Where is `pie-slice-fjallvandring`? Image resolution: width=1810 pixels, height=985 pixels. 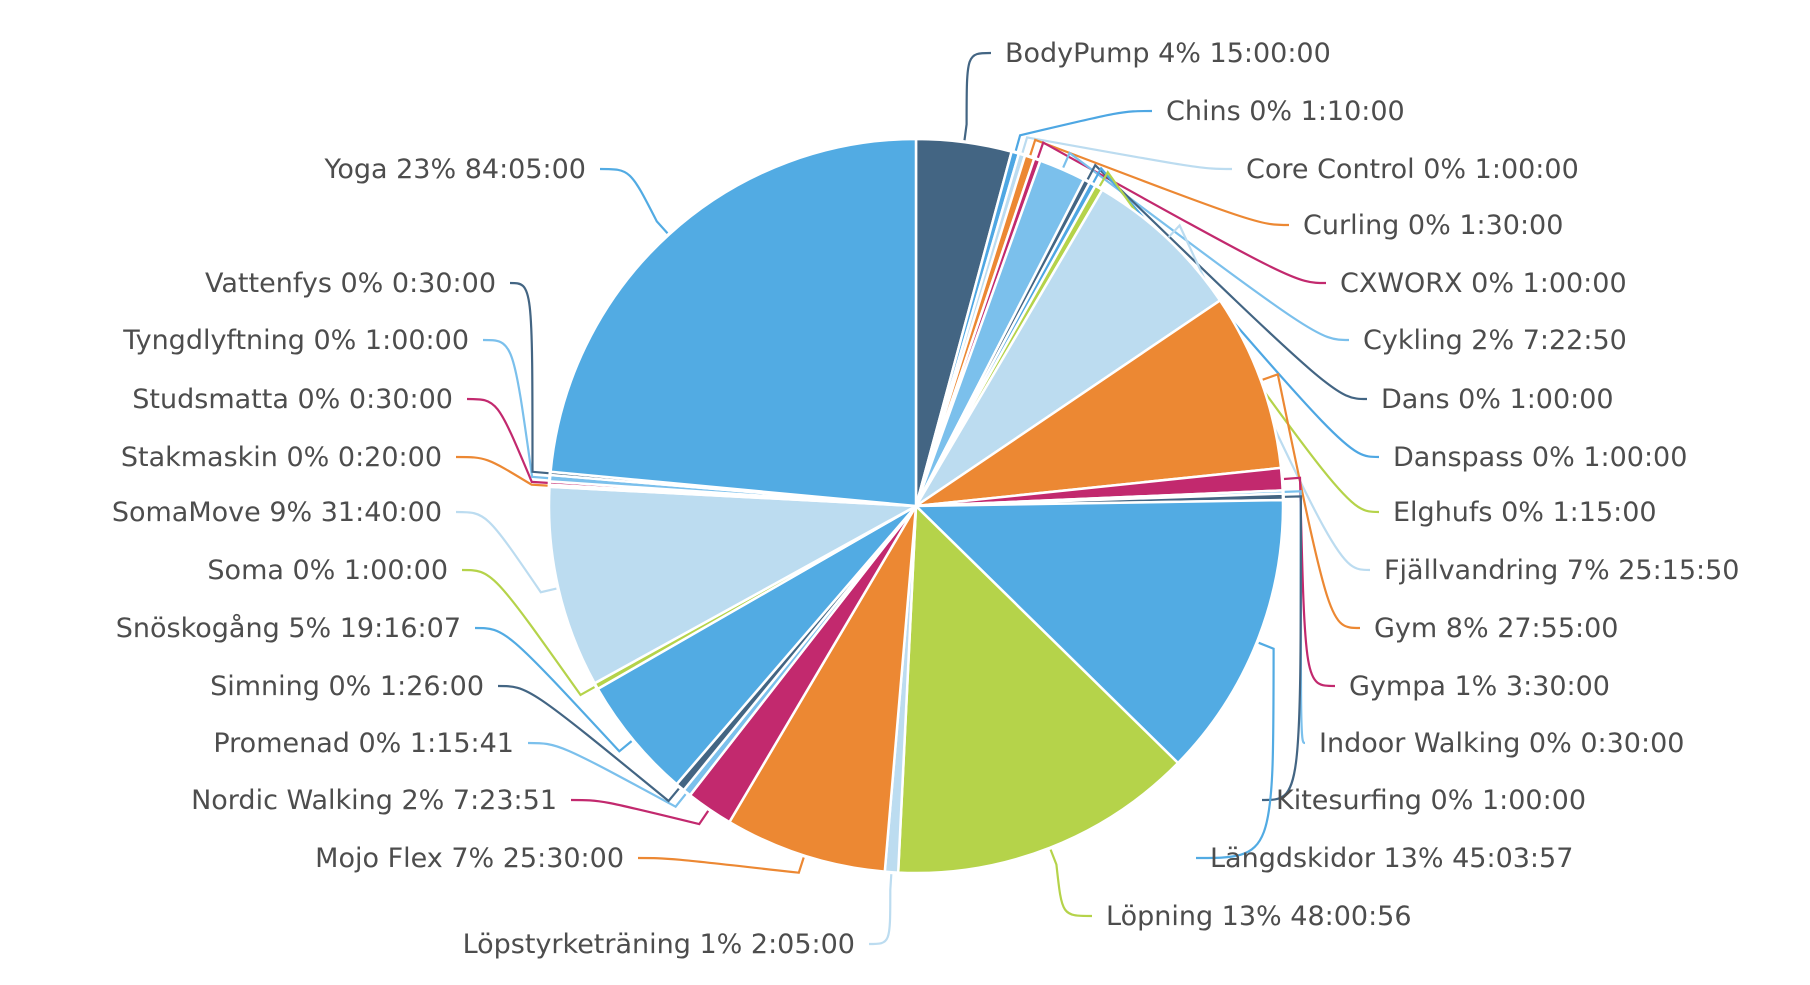
pie-slice-fjallvandring is located at coordinates (1068, 348).